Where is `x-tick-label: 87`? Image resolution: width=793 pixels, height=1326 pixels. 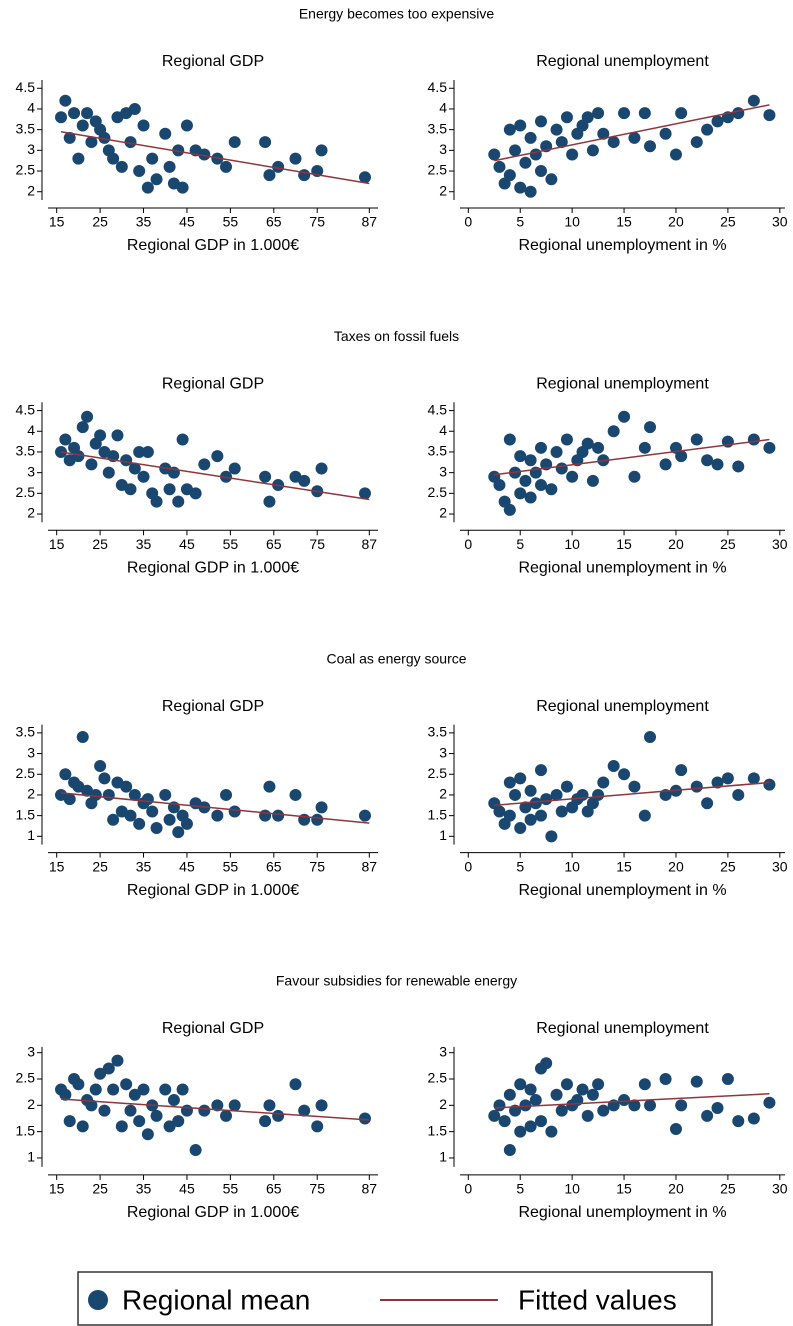 x-tick-label: 87 is located at coordinates (370, 1189).